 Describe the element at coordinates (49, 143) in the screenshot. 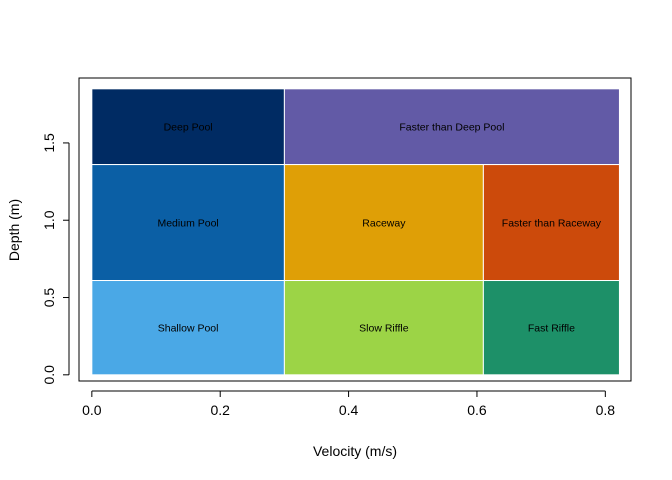

I see `y-tick-label: 1.5` at that location.